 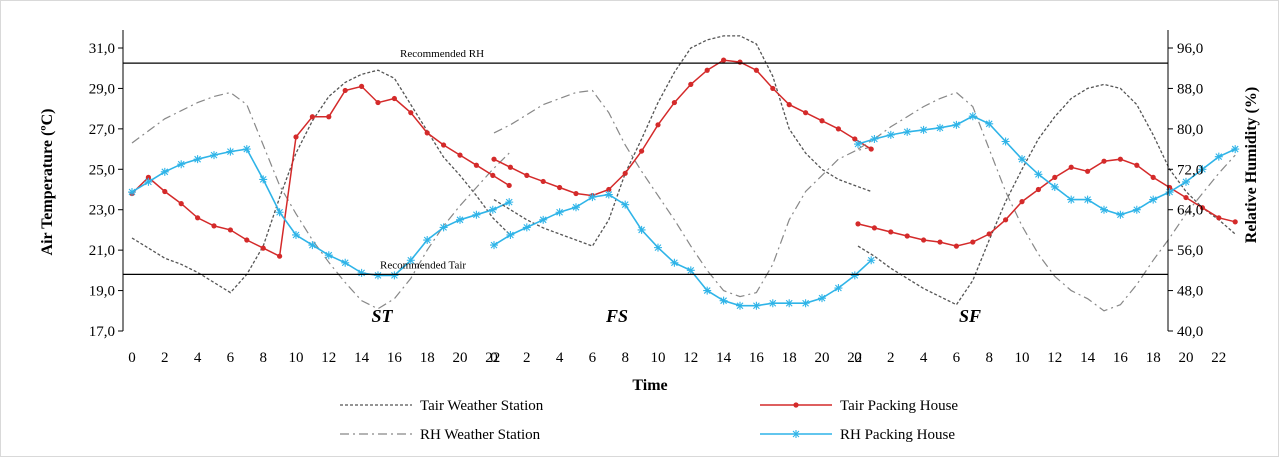 I want to click on tair-weather-station-line, so click(x=320, y=181).